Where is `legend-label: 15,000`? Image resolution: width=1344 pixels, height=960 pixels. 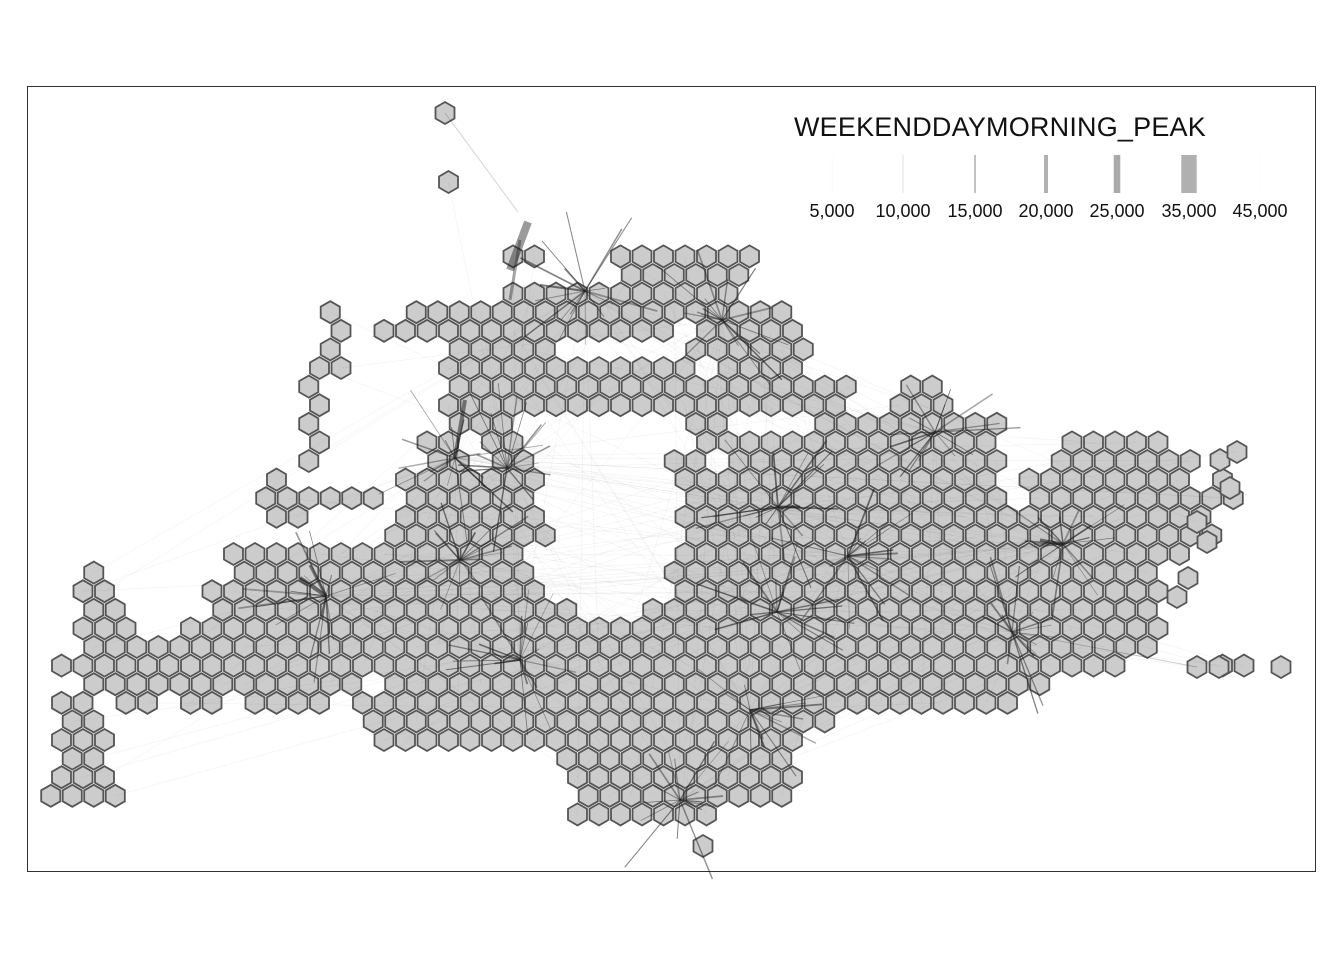
legend-label: 15,000 is located at coordinates (975, 211).